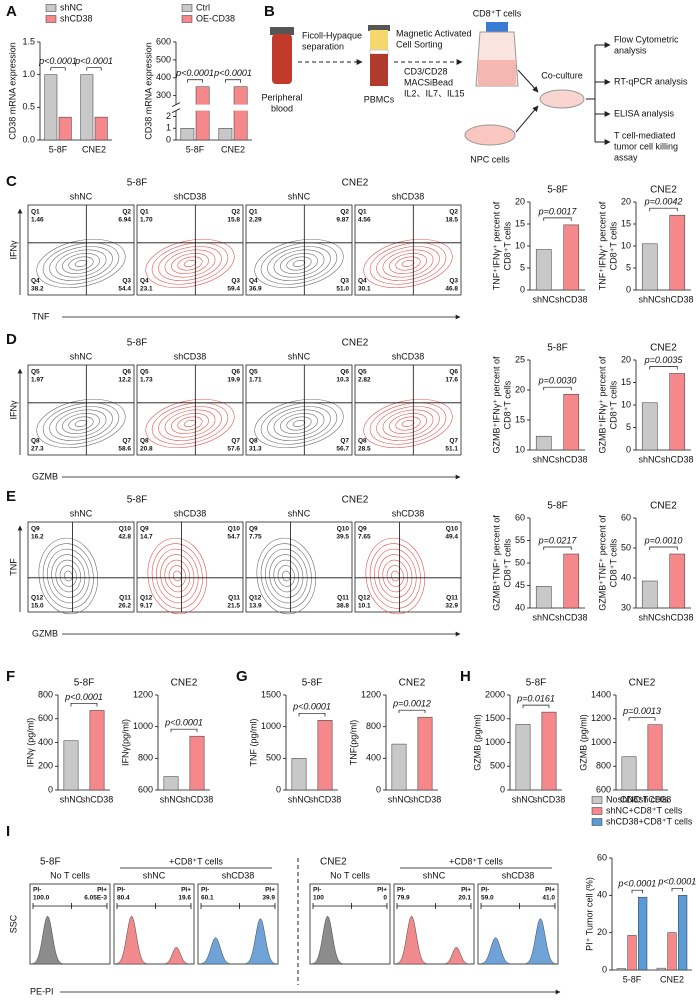 This screenshot has width=697, height=1000. What do you see at coordinates (146, 537) in the screenshot?
I see `gate-value: 14.7` at bounding box center [146, 537].